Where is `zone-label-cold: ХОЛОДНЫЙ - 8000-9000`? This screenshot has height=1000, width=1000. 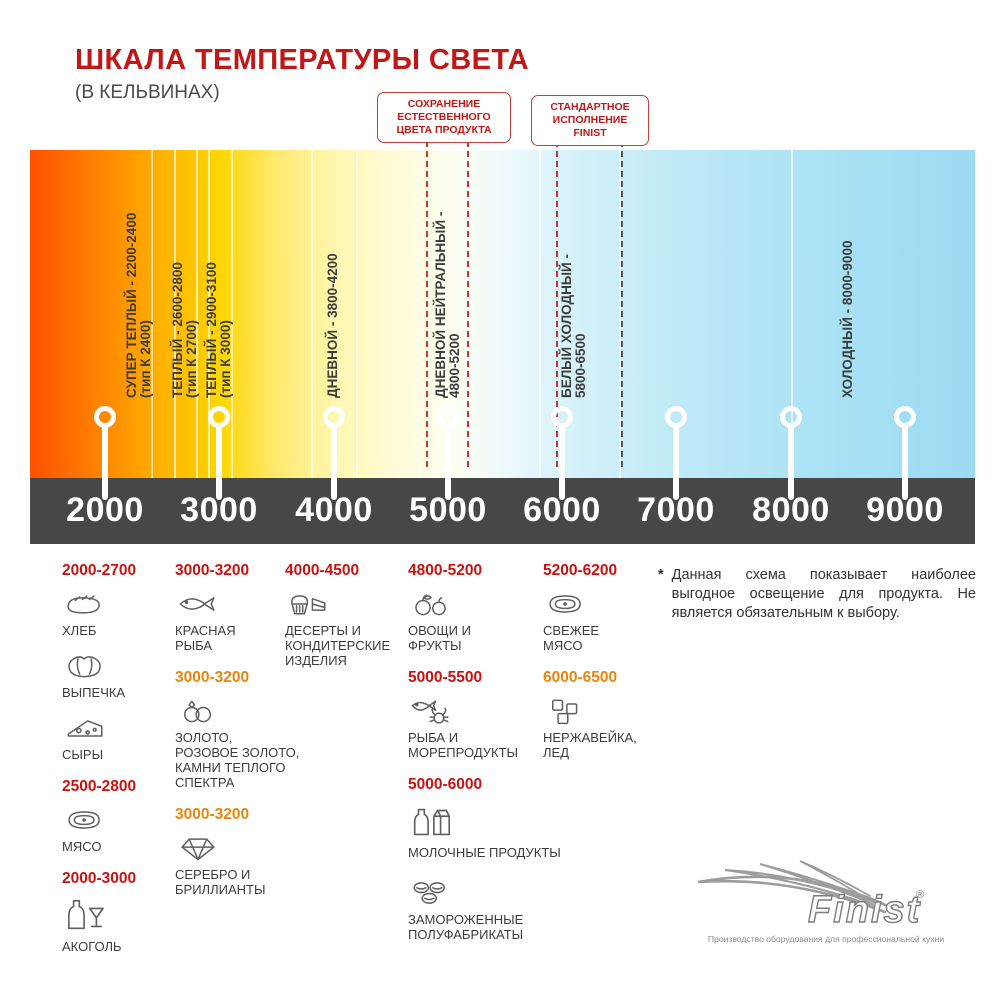 zone-label-cold: ХОЛОДНЫЙ - 8000-9000 is located at coordinates (847, 319).